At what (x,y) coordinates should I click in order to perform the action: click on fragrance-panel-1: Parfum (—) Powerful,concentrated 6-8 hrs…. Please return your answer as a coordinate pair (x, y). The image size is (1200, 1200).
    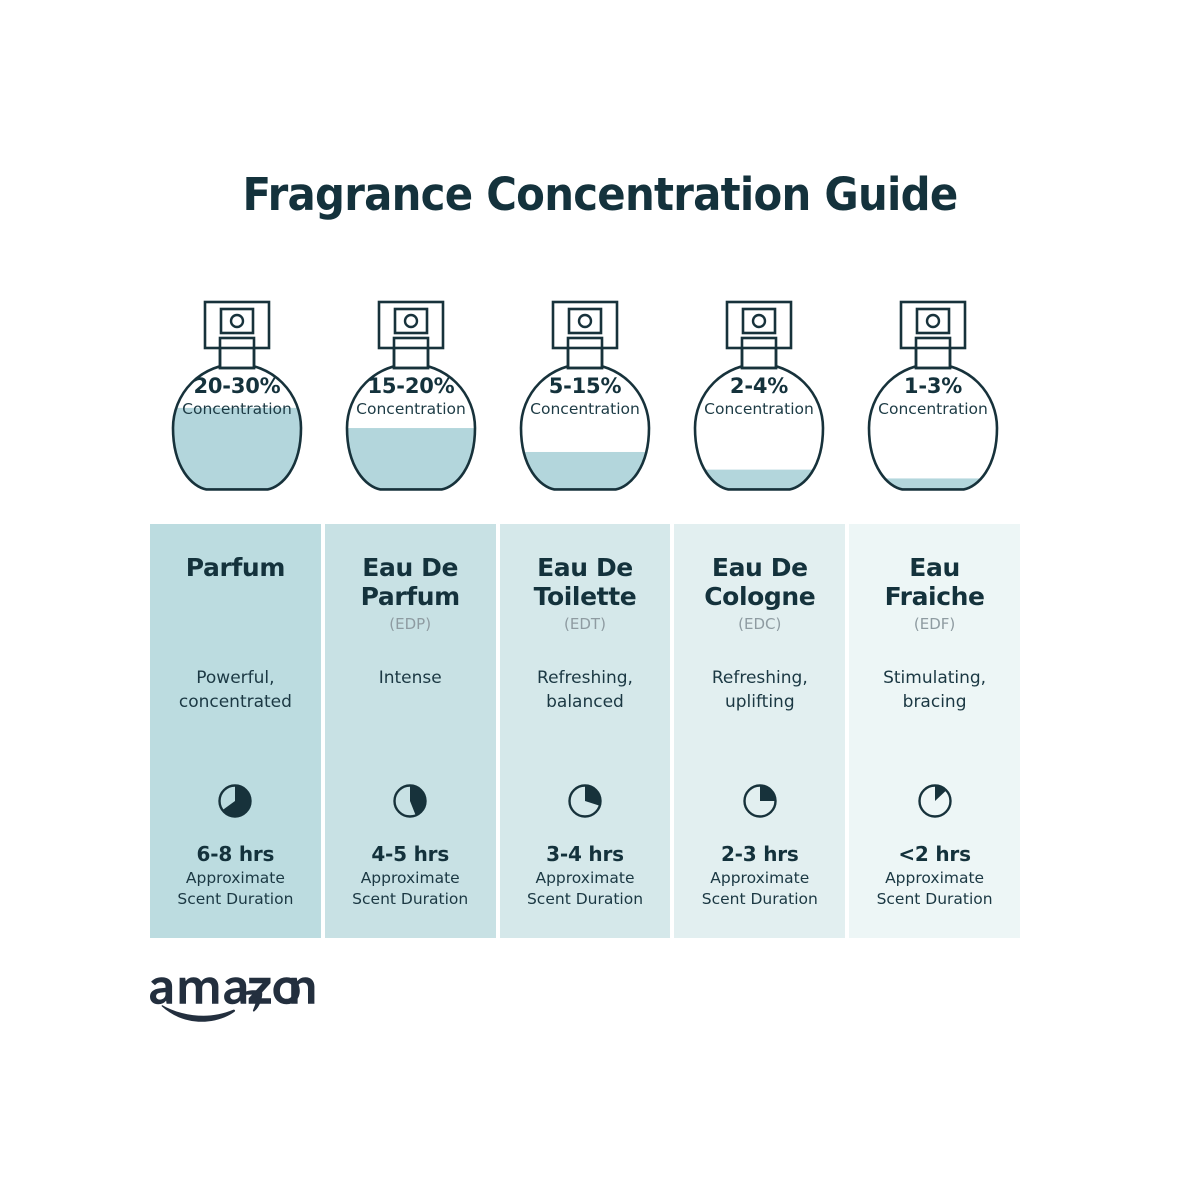
    Looking at the image, I should click on (235, 731).